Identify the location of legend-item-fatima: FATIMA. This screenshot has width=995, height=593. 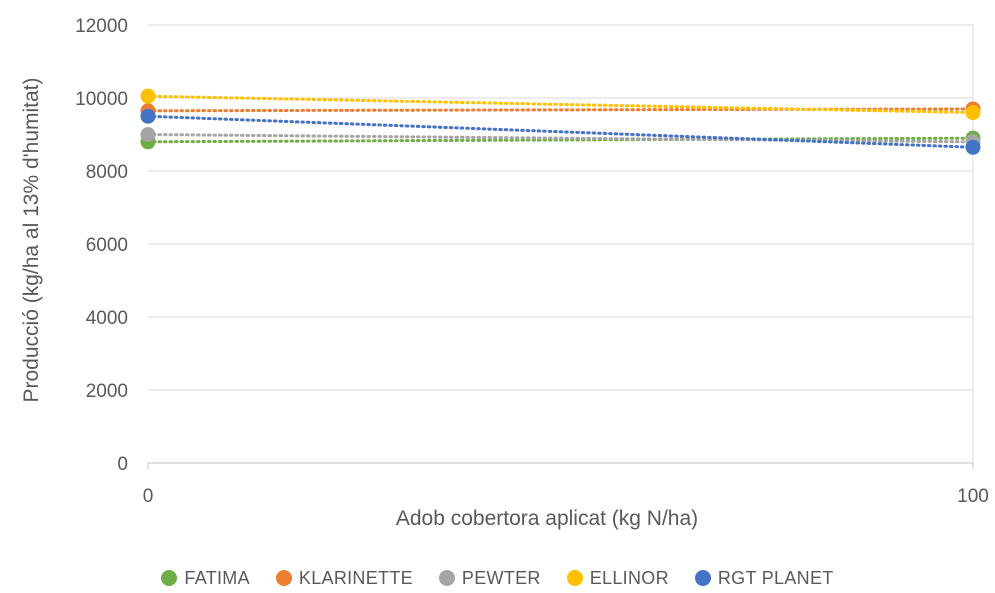
(205, 578).